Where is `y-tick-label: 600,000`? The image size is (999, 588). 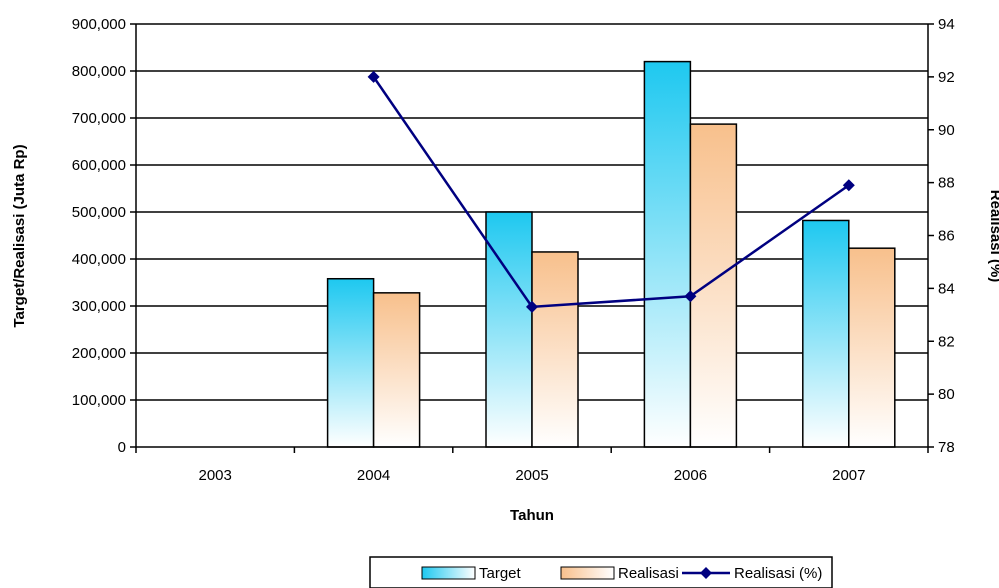
y-tick-label: 600,000 is located at coordinates (99, 165).